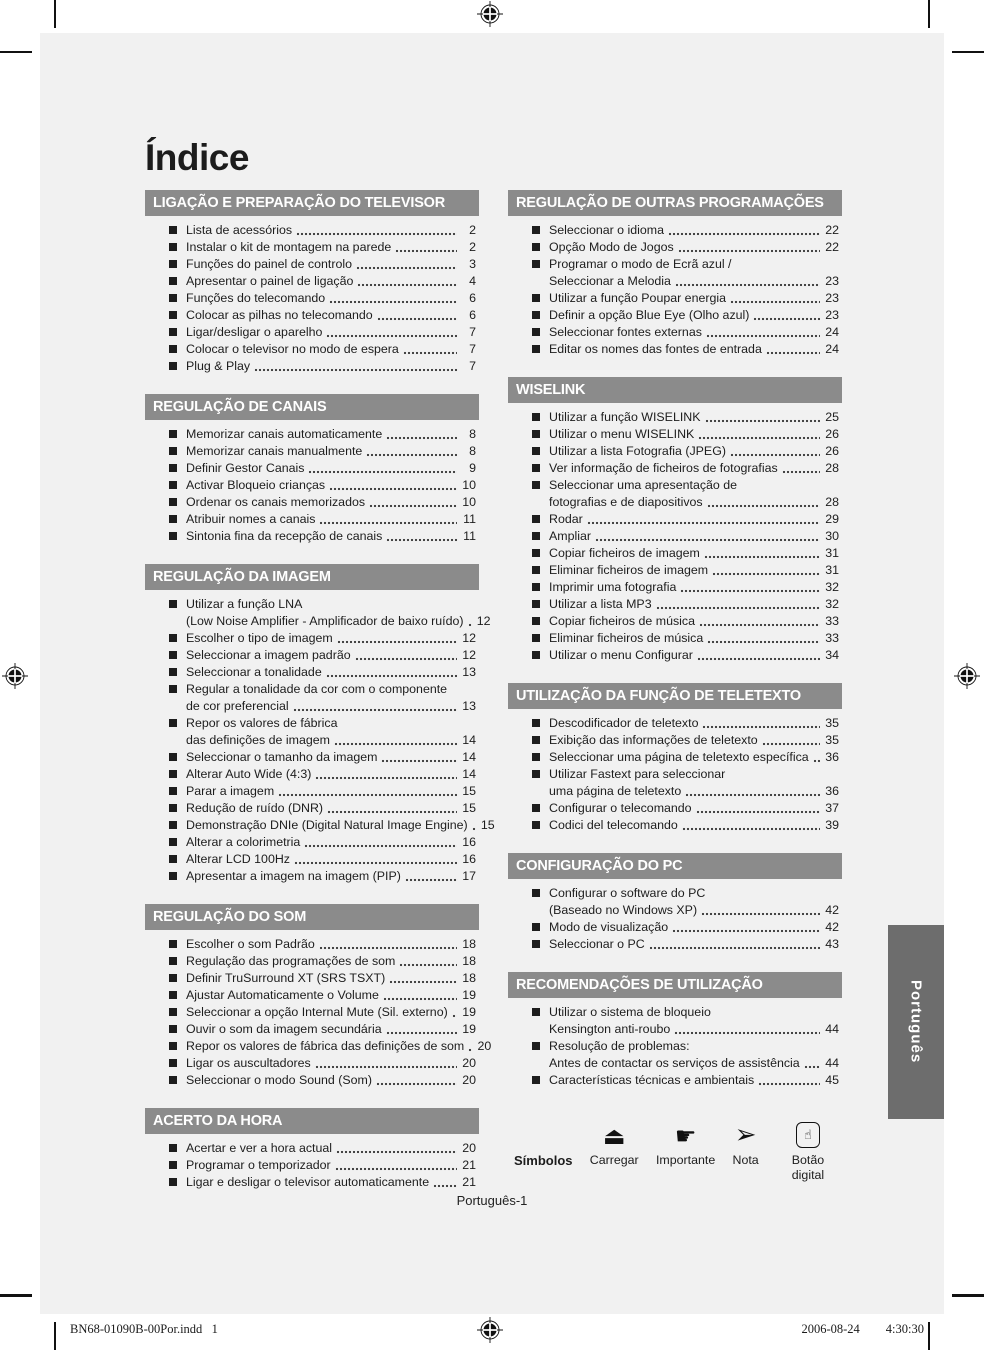  Describe the element at coordinates (832, 757) in the screenshot. I see `page-number: 36` at that location.